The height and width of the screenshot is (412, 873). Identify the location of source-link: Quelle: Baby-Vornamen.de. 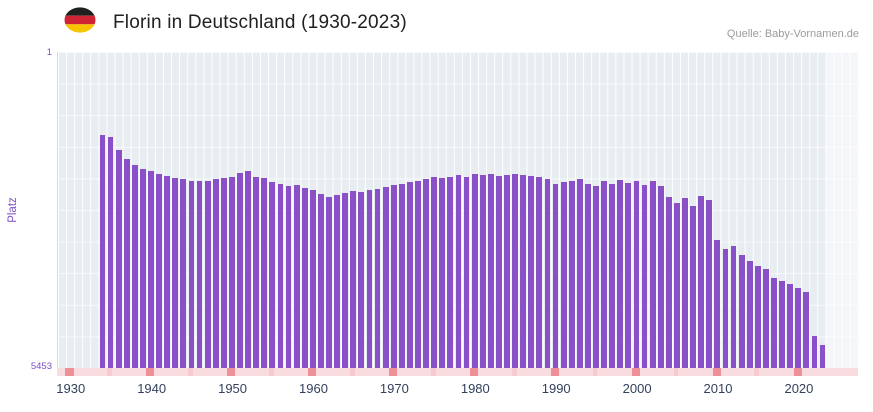
(792, 34).